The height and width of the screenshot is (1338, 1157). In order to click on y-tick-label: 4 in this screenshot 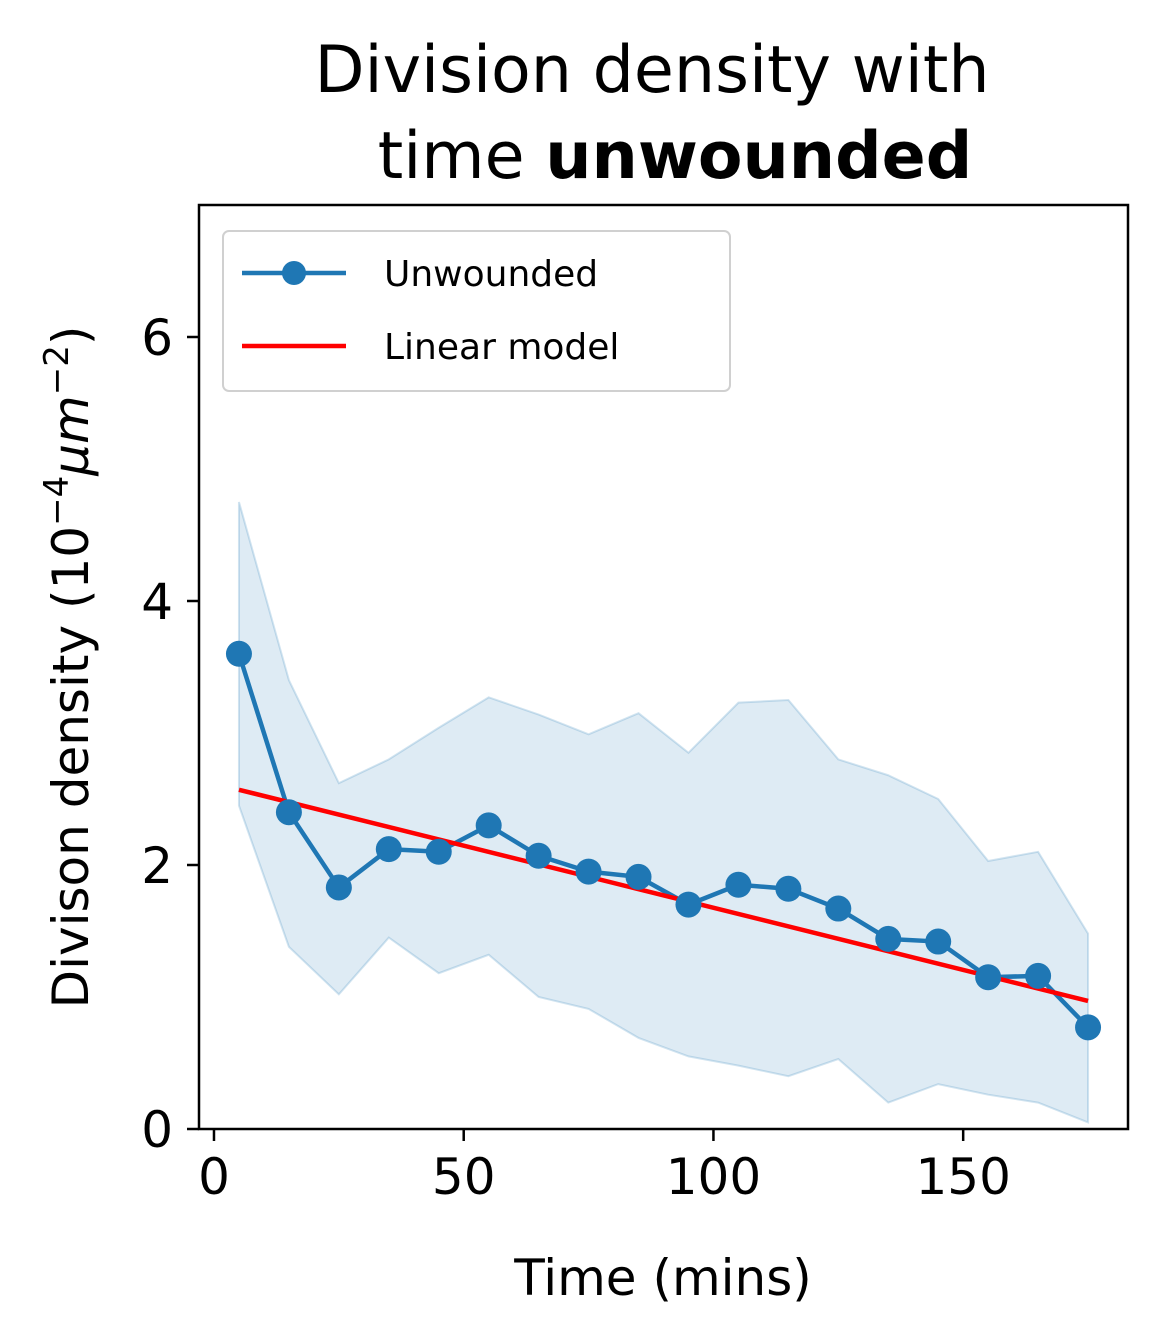, I will do `click(157, 602)`.